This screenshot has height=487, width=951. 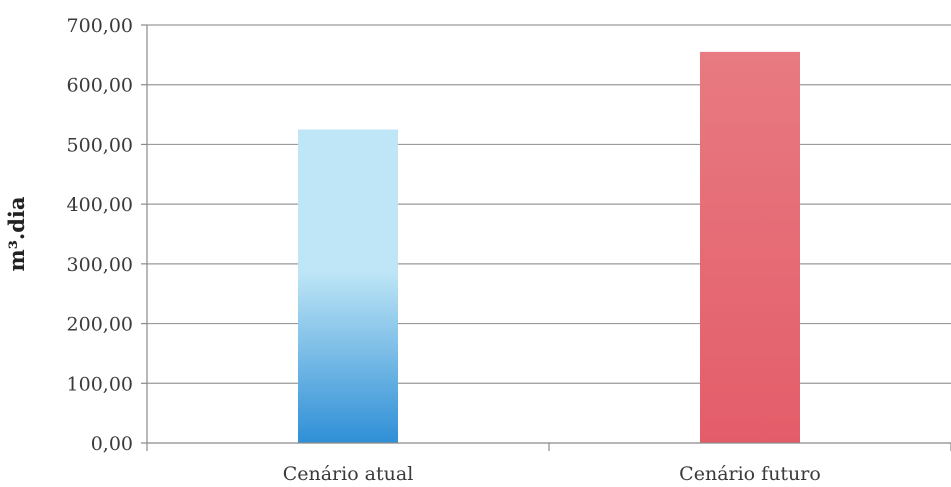 What do you see at coordinates (100, 325) in the screenshot?
I see `y-tick-label: 200,00` at bounding box center [100, 325].